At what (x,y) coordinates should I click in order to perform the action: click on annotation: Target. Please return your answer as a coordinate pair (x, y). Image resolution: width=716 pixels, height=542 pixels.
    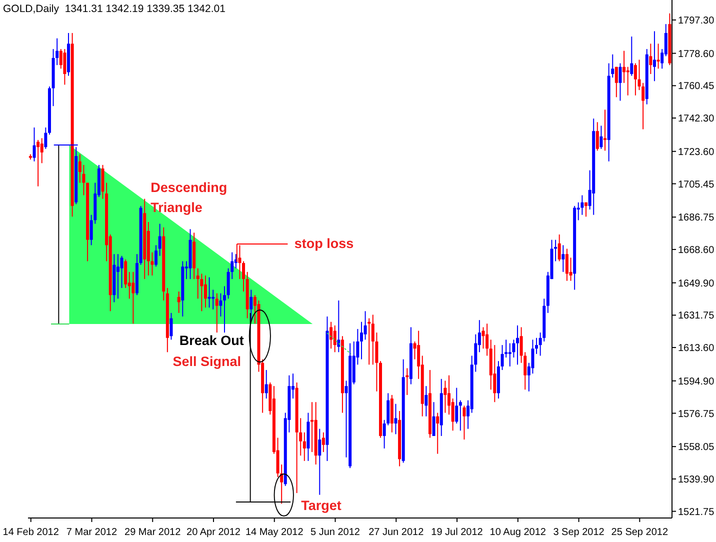
    Looking at the image, I should click on (321, 505).